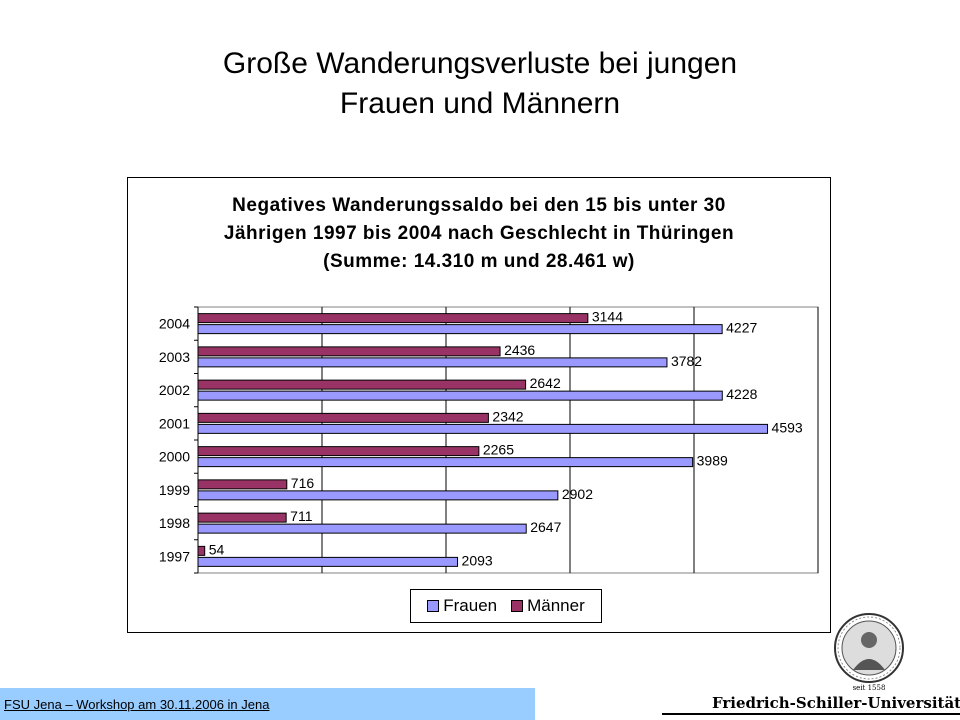 The width and height of the screenshot is (960, 720). Describe the element at coordinates (433, 606) in the screenshot. I see `legend-swatch-frauen` at that location.